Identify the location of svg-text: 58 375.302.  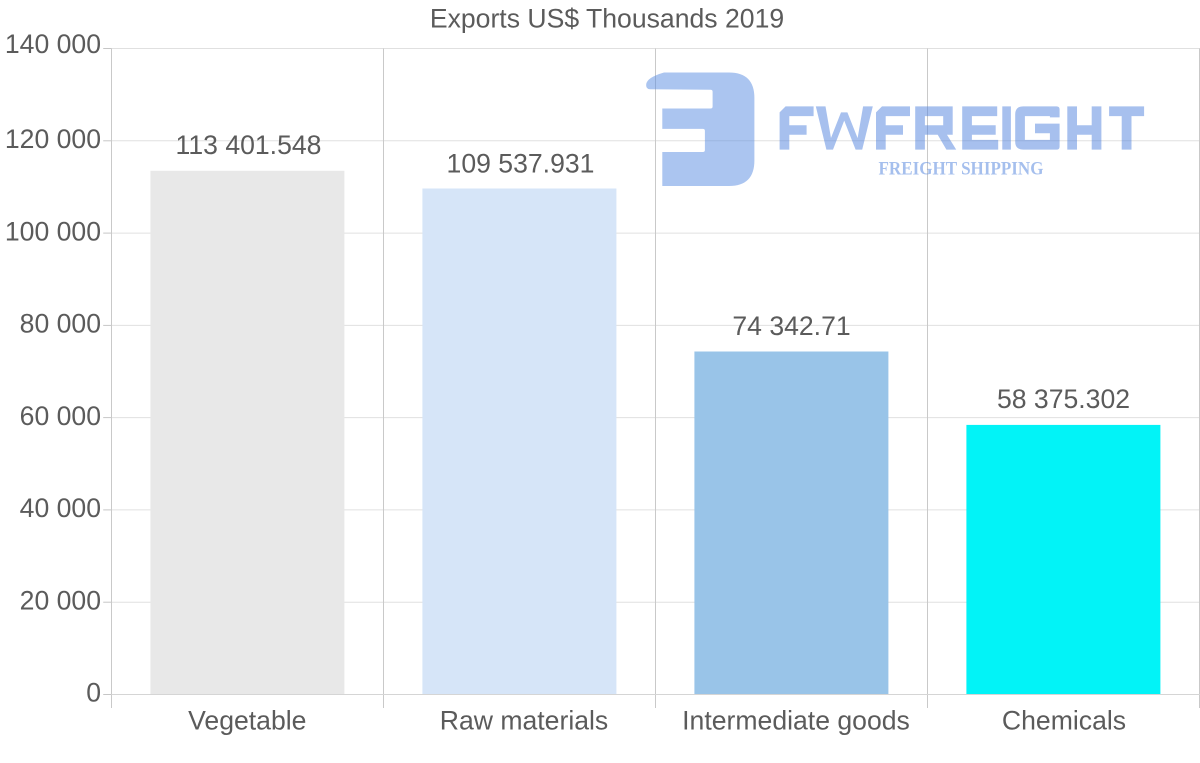
(1063, 399).